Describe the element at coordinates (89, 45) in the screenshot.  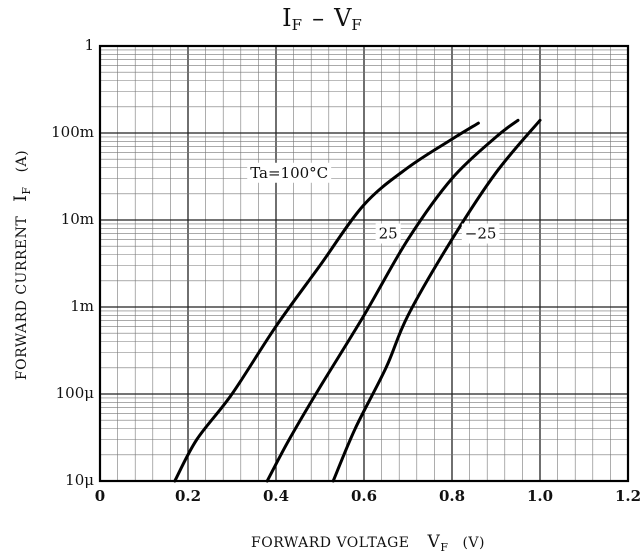
I see `y-tick-label-0: 1` at that location.